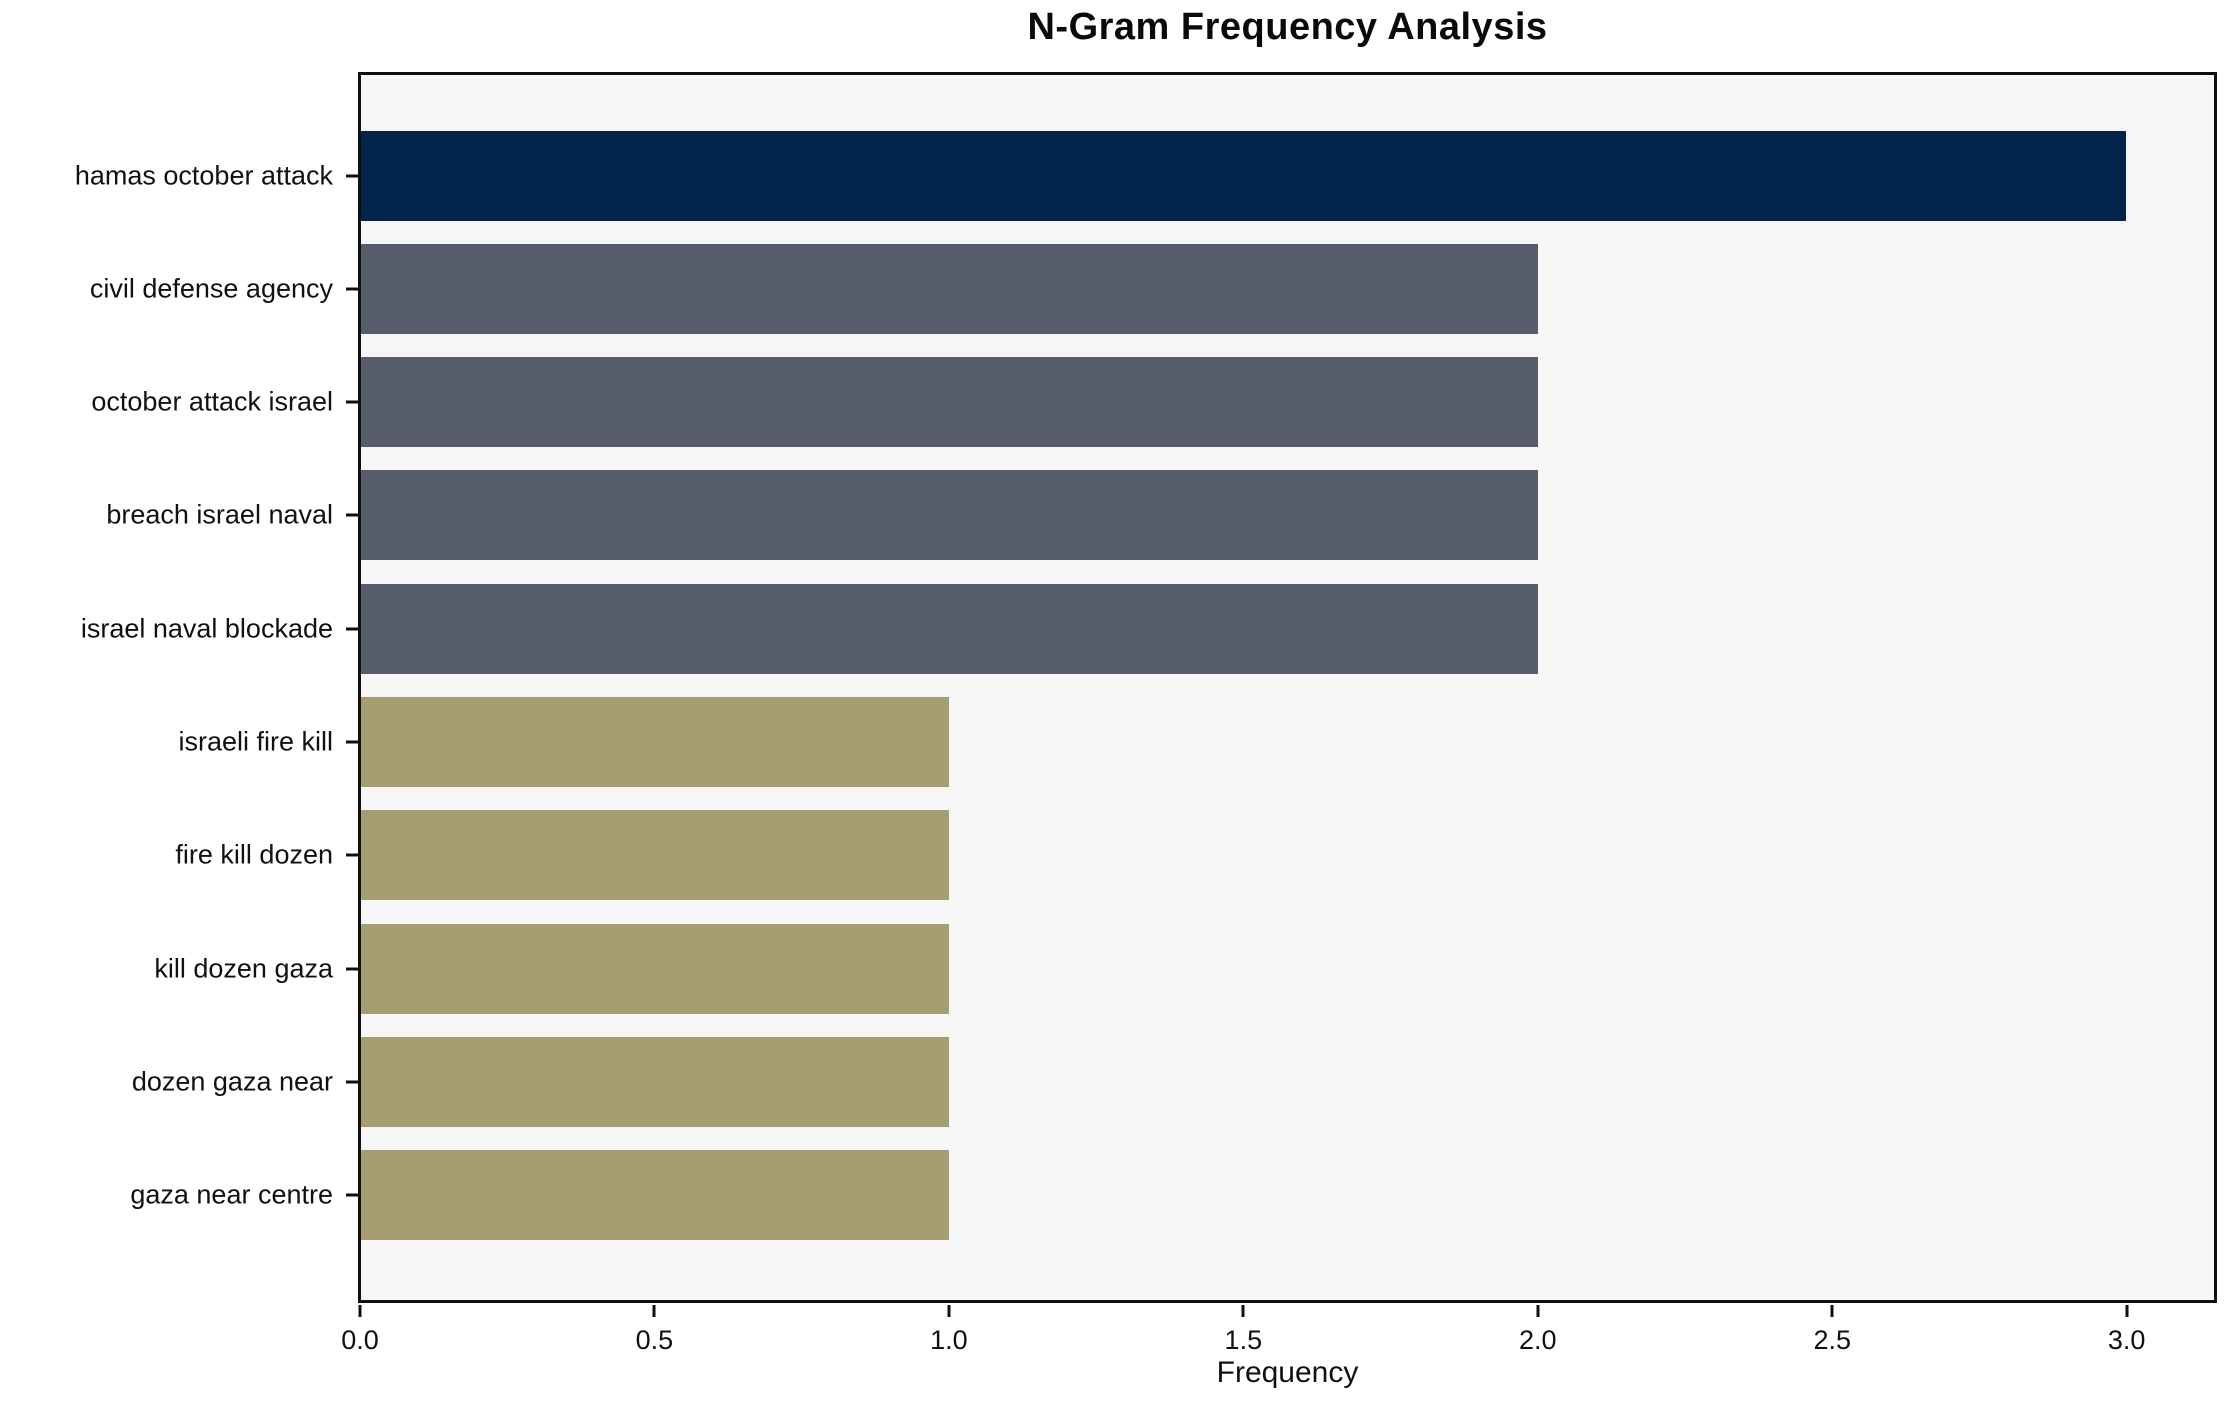  I want to click on x-tick-label: 0.0, so click(360, 1340).